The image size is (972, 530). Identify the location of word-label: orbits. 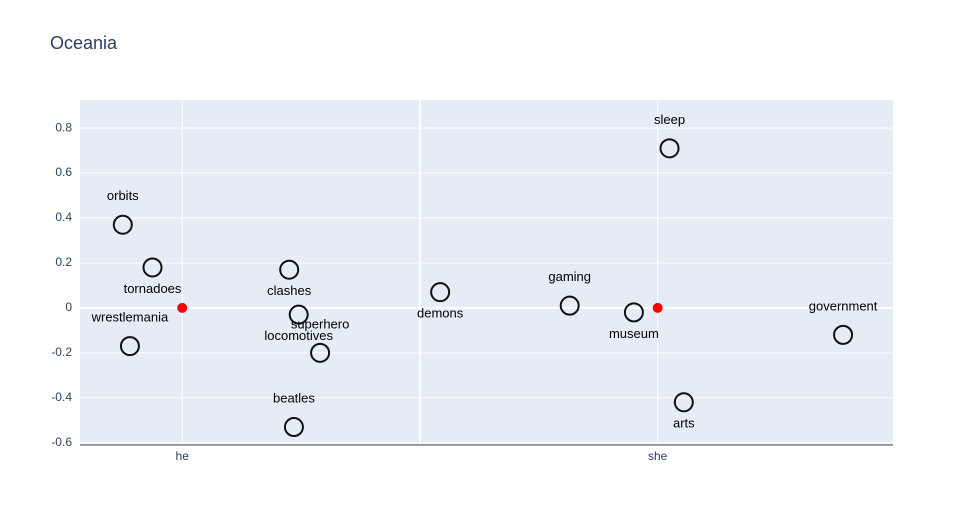
(123, 195).